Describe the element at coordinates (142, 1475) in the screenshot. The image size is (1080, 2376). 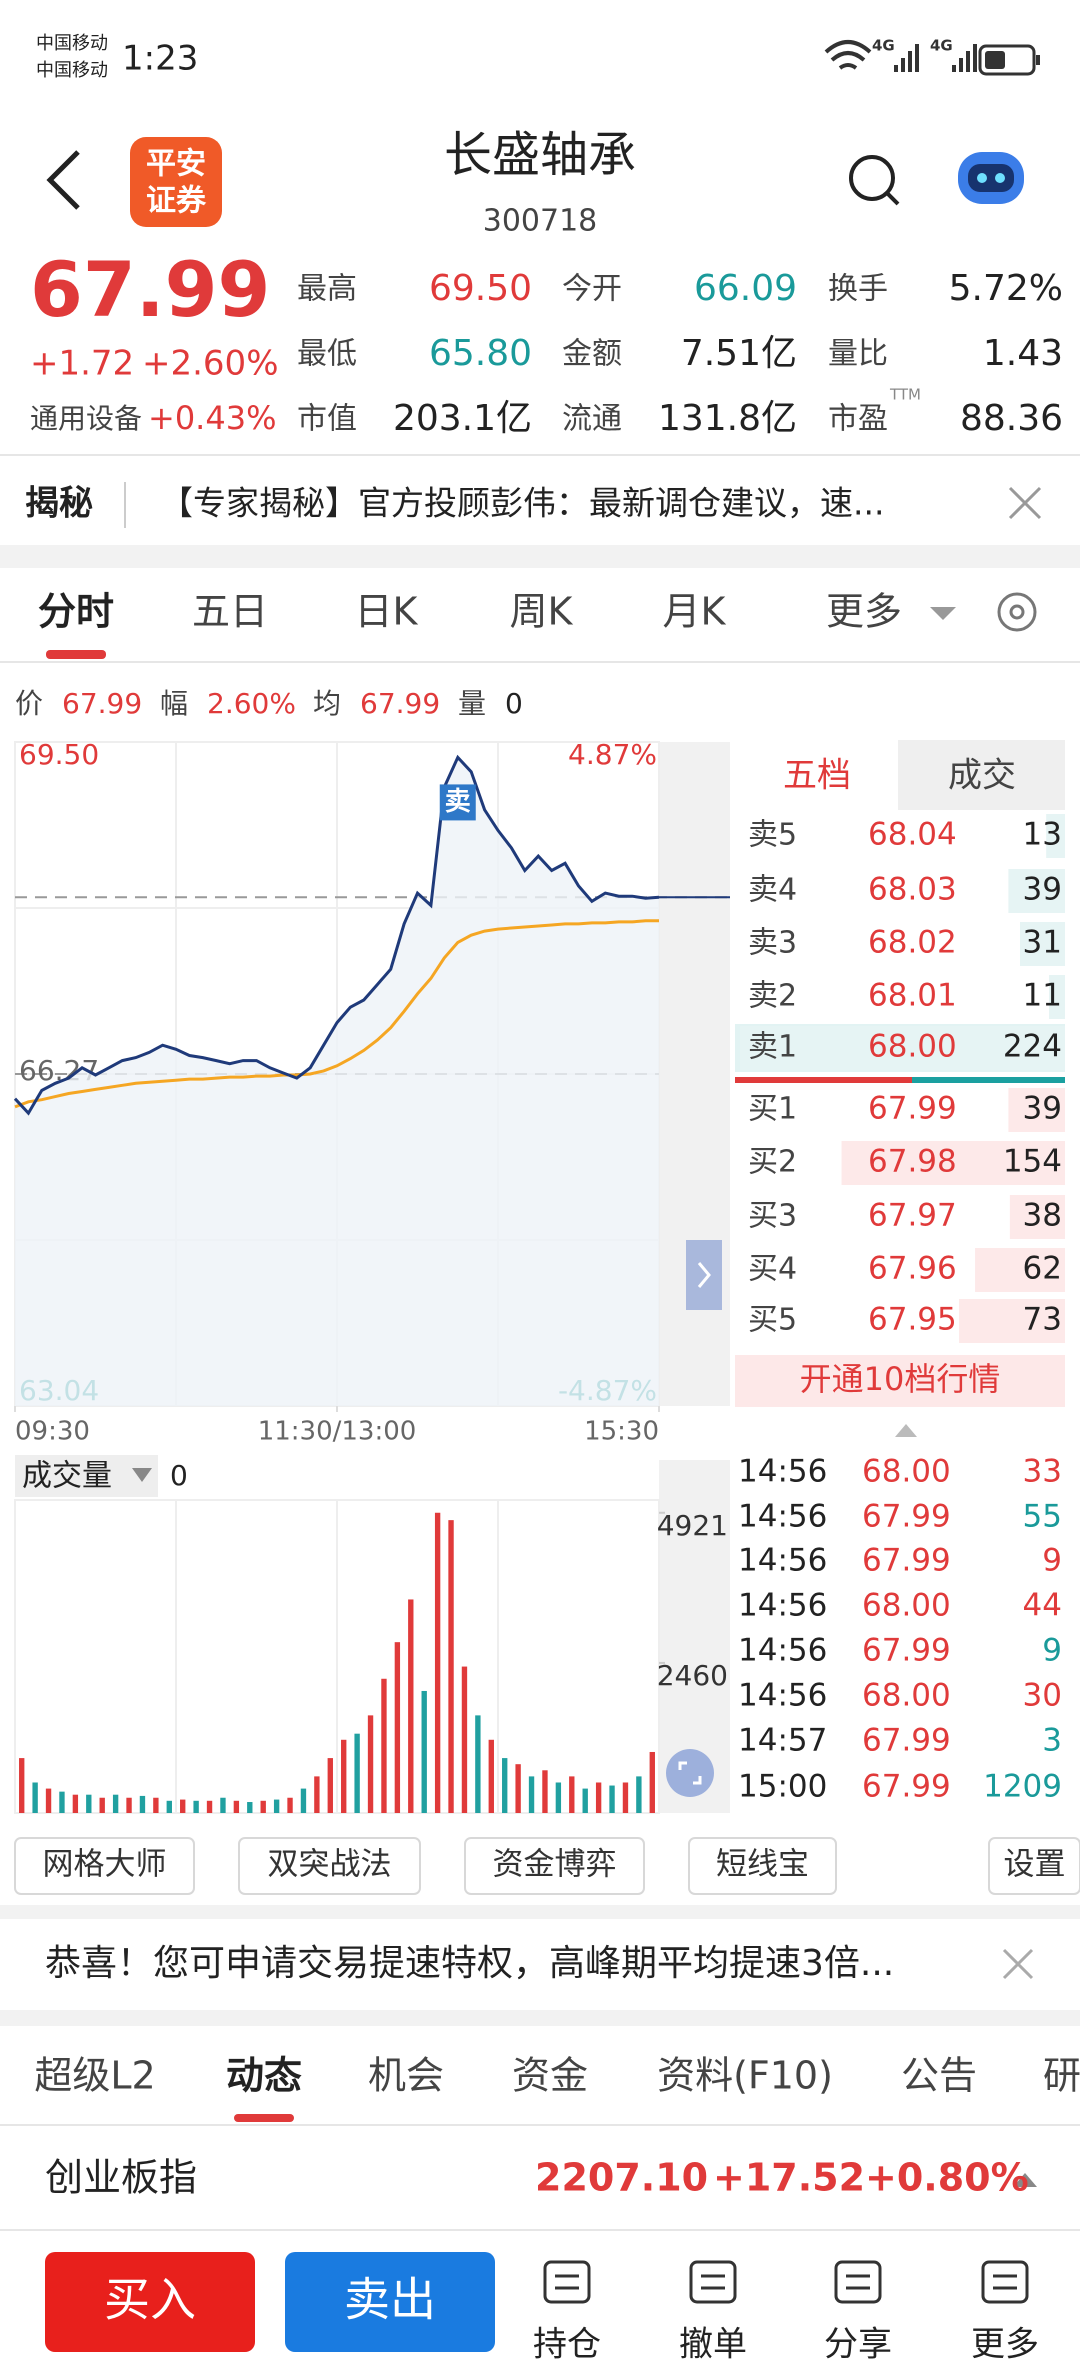
I see `dropdown-icon` at that location.